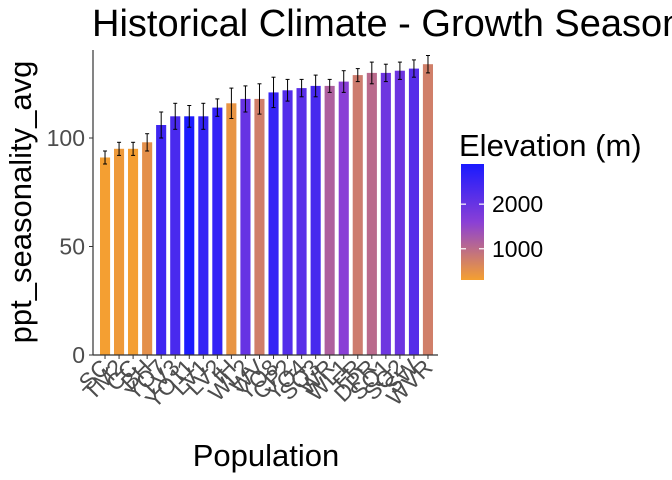  Describe the element at coordinates (266, 455) in the screenshot. I see `x-axis-title: Population` at that location.